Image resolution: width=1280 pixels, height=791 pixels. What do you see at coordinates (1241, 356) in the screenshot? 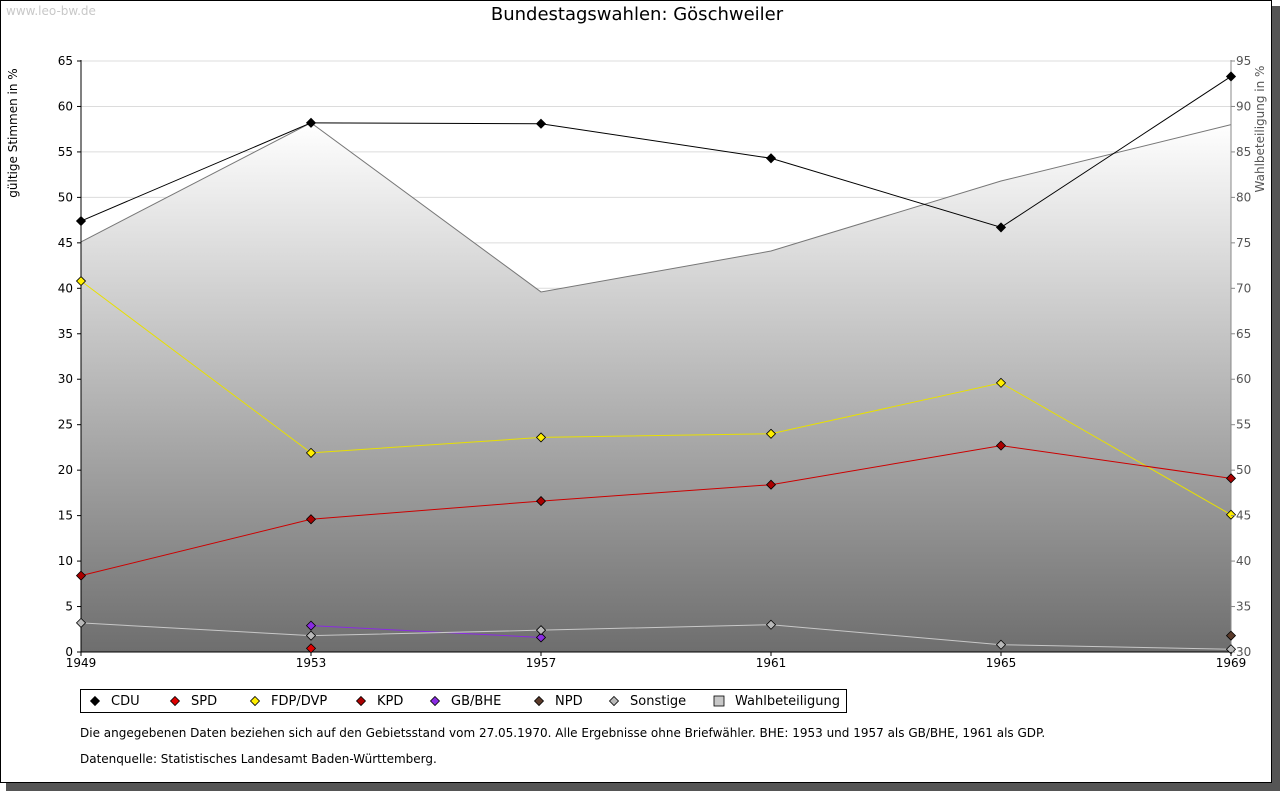
I see `y-axis-right-ticks: 30 35 40 45 50 55 60 65 70 75 80 85 90 95` at bounding box center [1241, 356].